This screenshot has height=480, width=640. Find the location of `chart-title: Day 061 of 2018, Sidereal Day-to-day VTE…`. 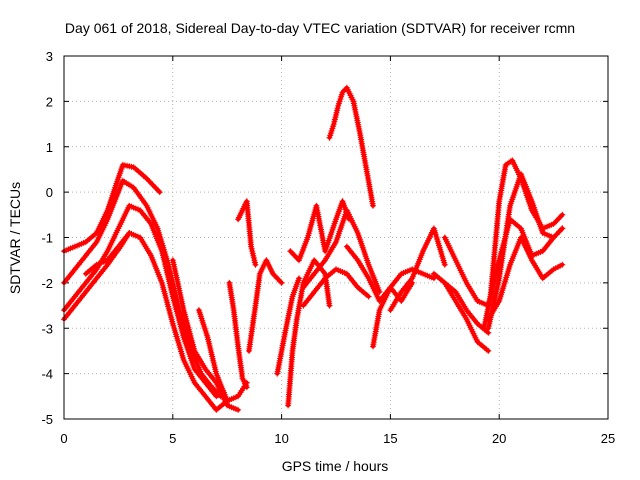

chart-title: Day 061 of 2018, Sidereal Day-to-day VTE… is located at coordinates (320, 28).